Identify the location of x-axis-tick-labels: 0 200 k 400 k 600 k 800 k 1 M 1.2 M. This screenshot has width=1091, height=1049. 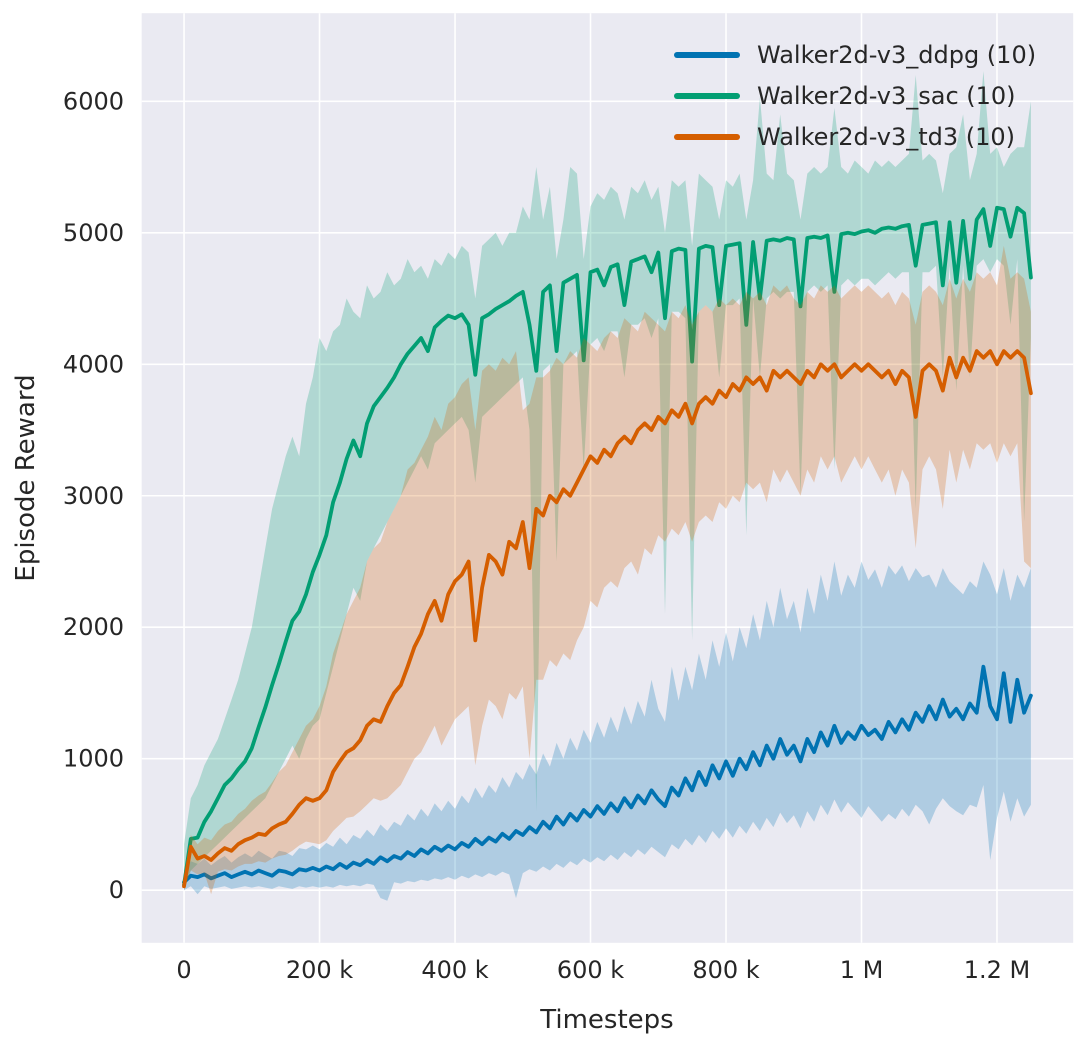
(603, 970).